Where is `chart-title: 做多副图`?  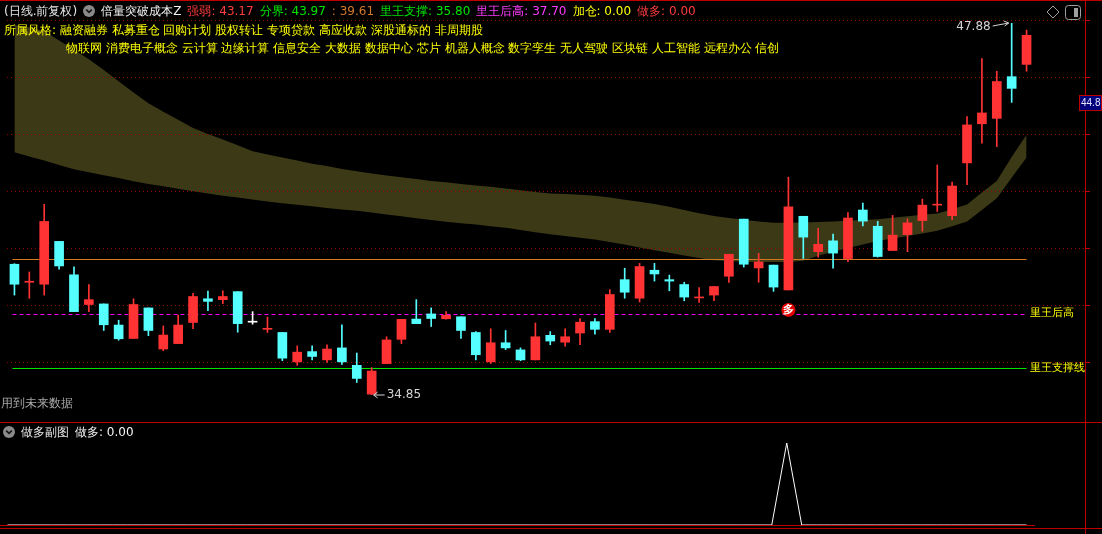 chart-title: 做多副图 is located at coordinates (45, 432).